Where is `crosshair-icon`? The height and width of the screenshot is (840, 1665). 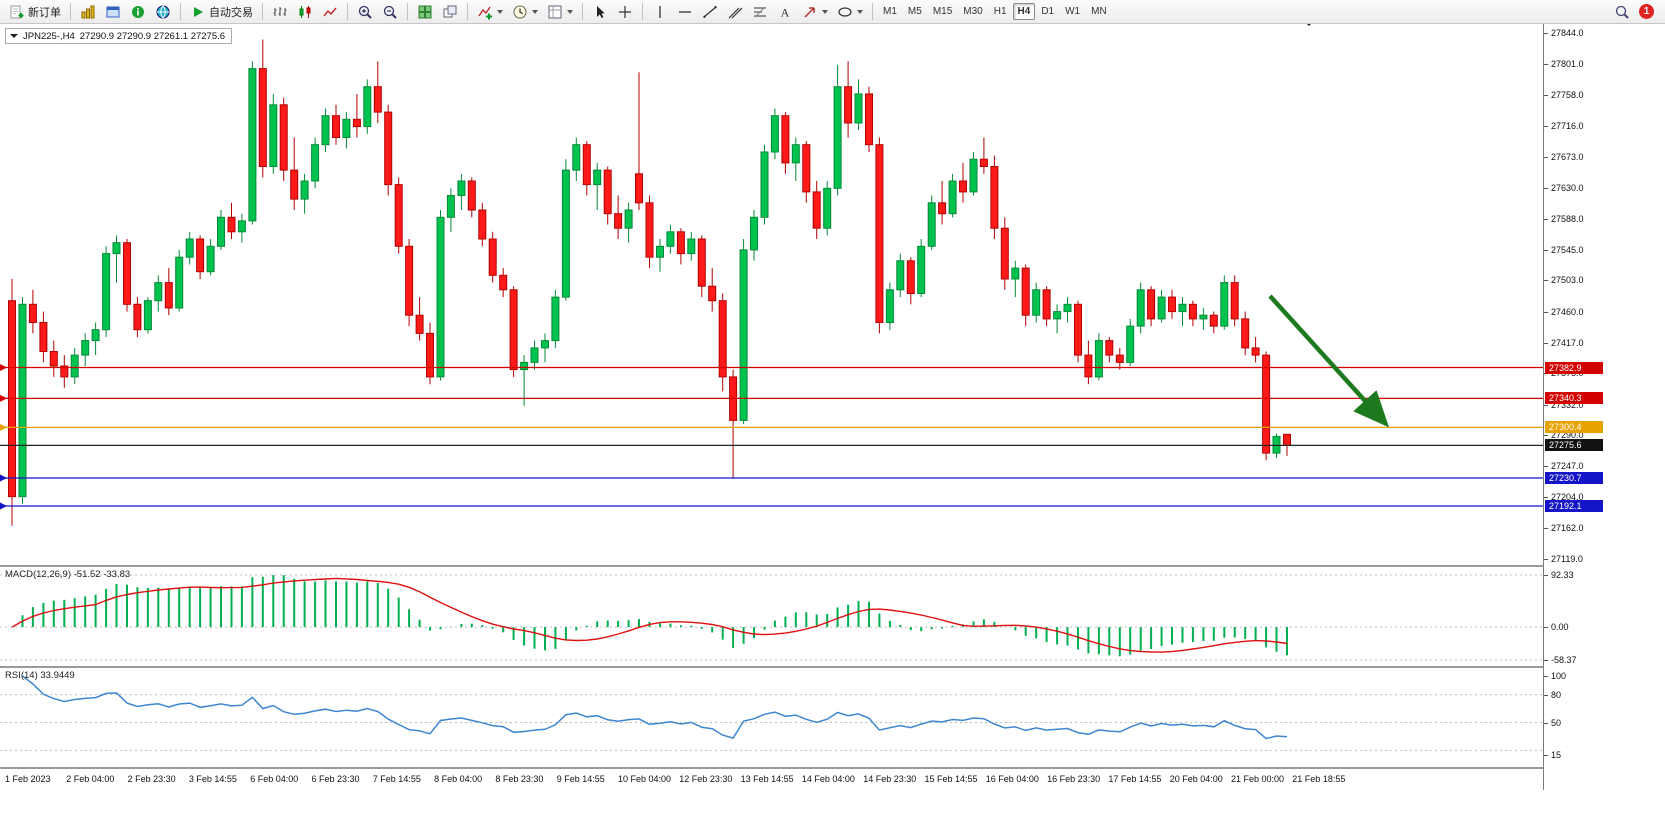
crosshair-icon is located at coordinates (625, 11).